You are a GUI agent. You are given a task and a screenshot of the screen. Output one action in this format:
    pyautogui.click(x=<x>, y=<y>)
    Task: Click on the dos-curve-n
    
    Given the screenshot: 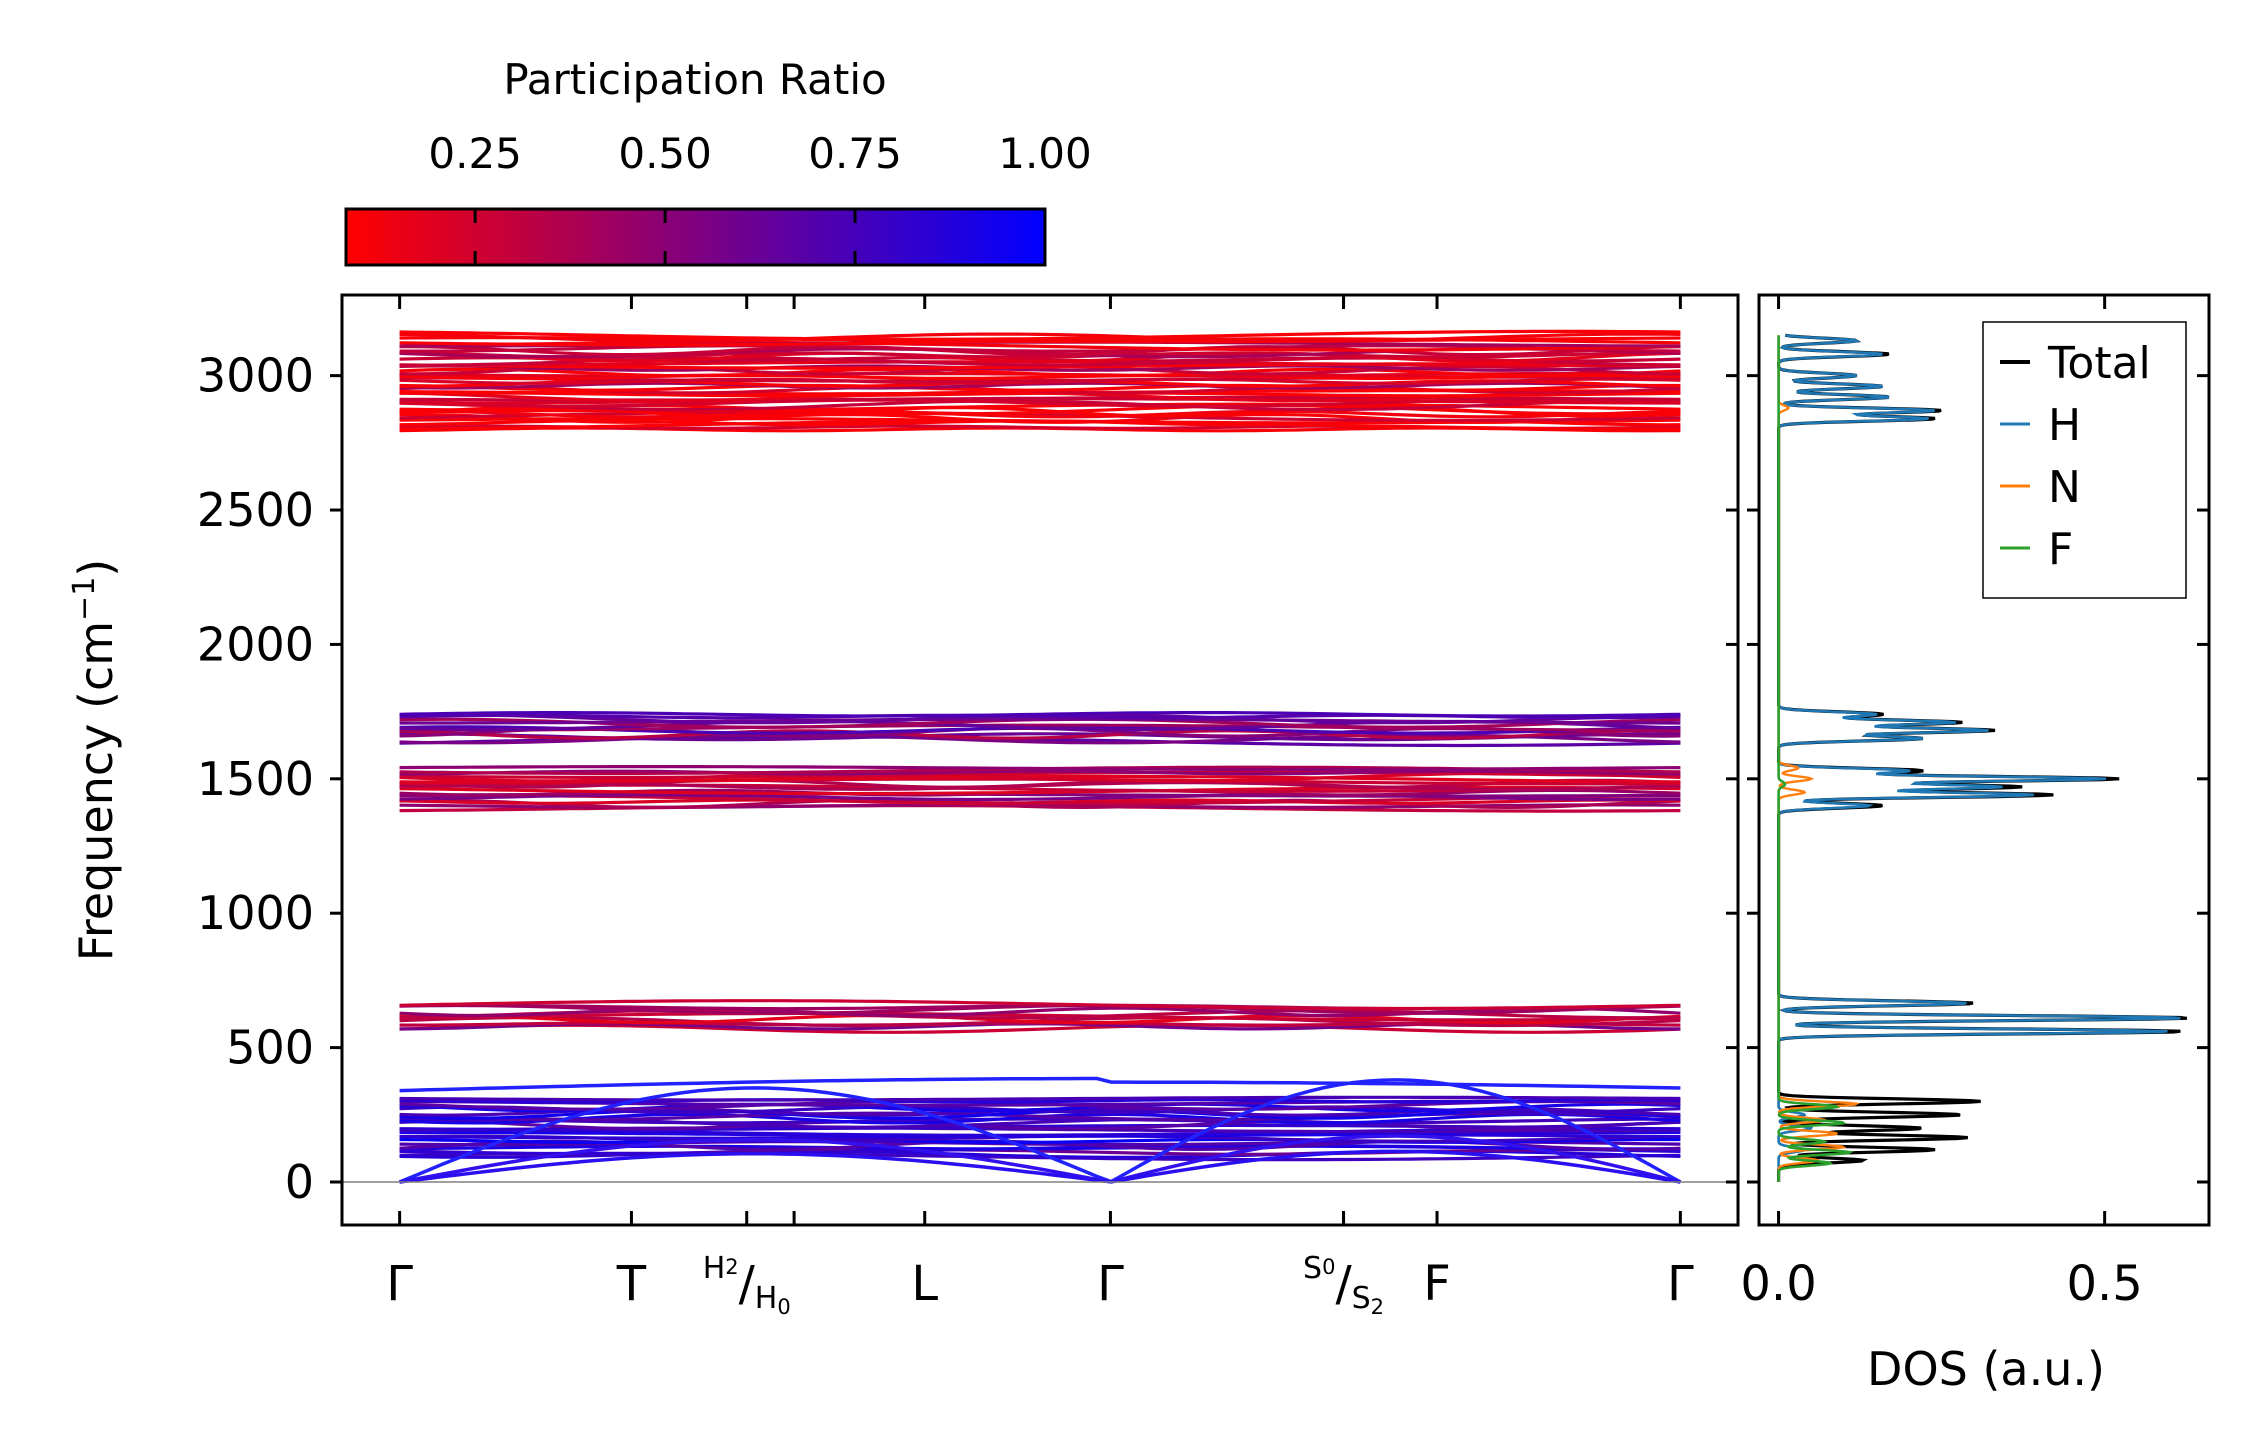 What is the action you would take?
    pyautogui.click(x=1819, y=758)
    